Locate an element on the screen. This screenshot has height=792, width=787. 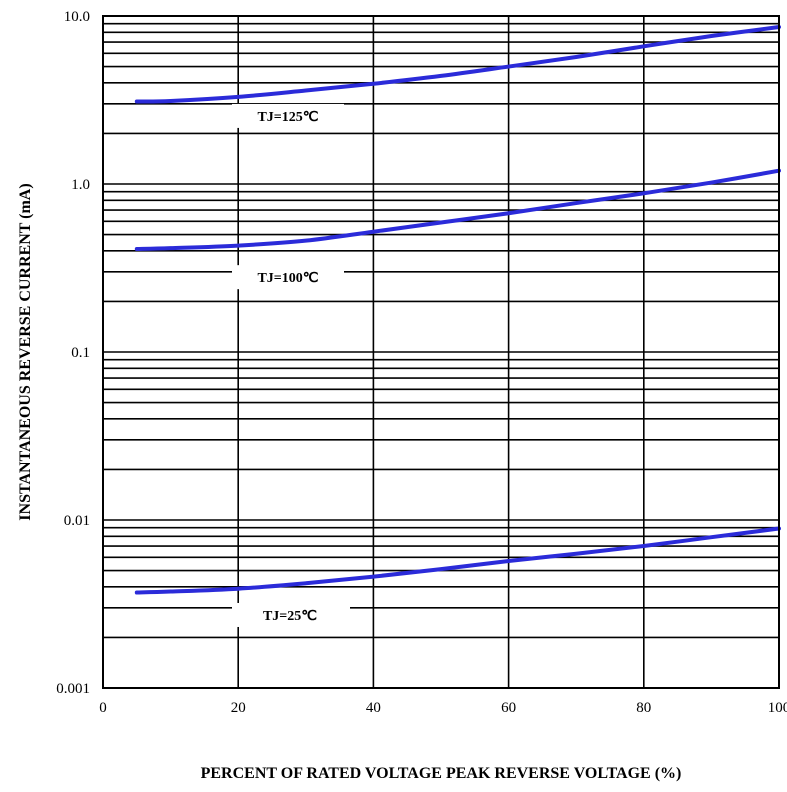
series-label-3: TJ=25℃ is located at coordinates (290, 616).